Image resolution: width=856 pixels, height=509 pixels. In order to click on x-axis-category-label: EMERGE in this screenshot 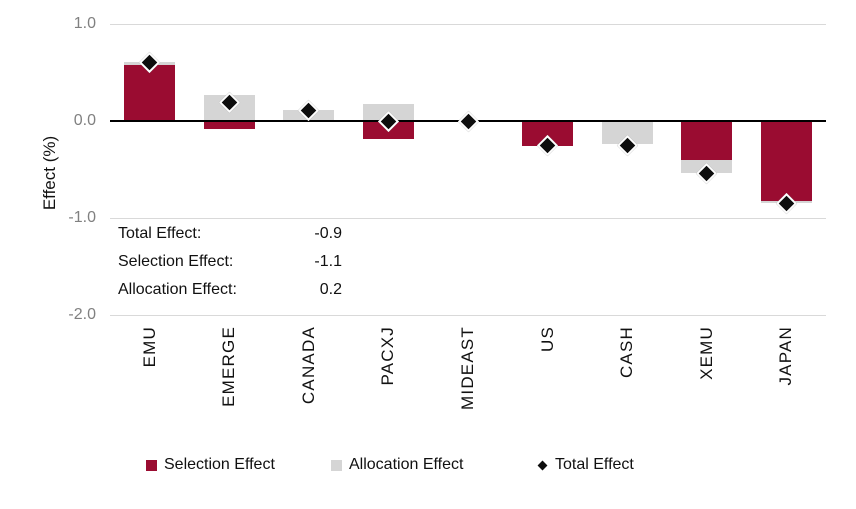, I will do `click(229, 366)`.